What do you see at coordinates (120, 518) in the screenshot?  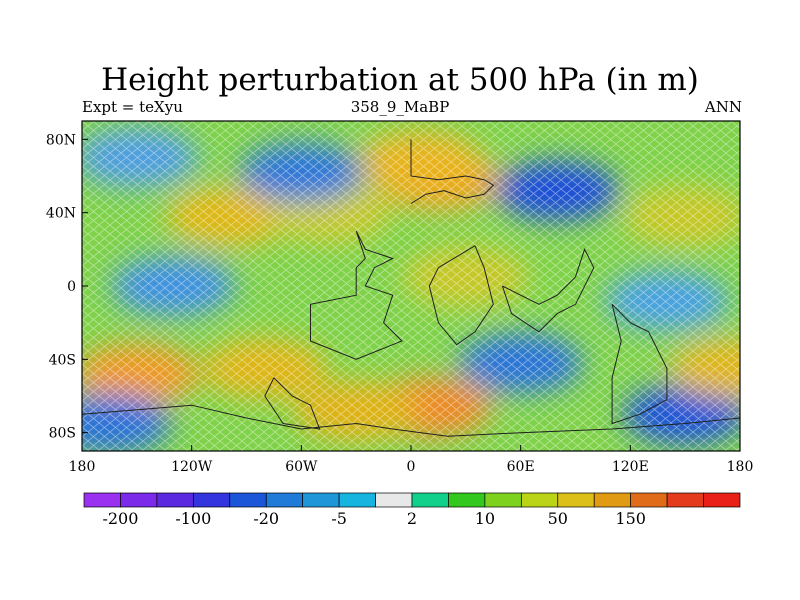 I see `colorbar-label: -200` at bounding box center [120, 518].